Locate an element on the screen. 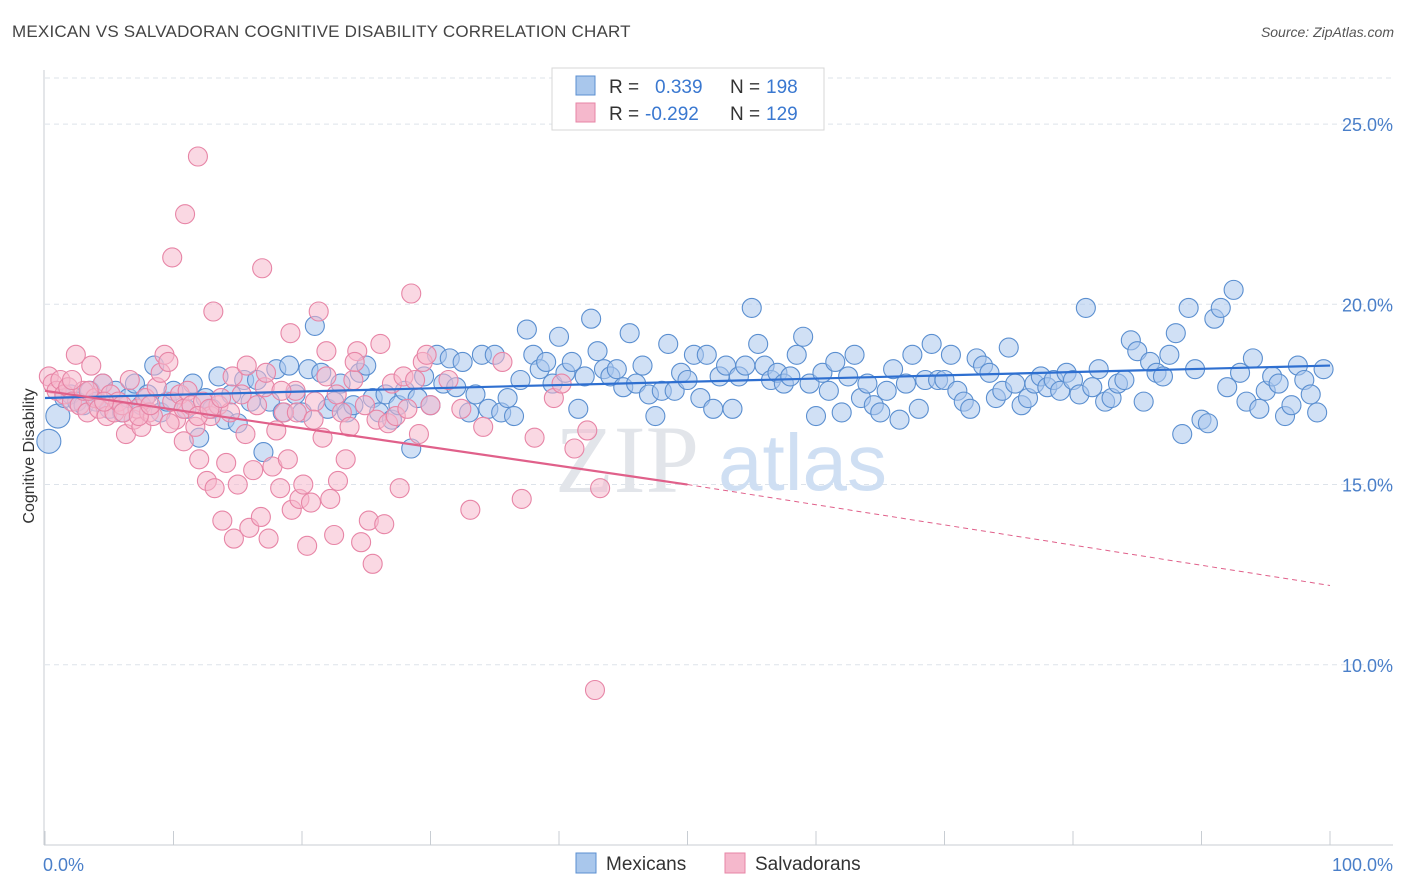  legend-box: R = 0.339 N = 198 R = -0.292 N = 129 is located at coordinates (688, 99).